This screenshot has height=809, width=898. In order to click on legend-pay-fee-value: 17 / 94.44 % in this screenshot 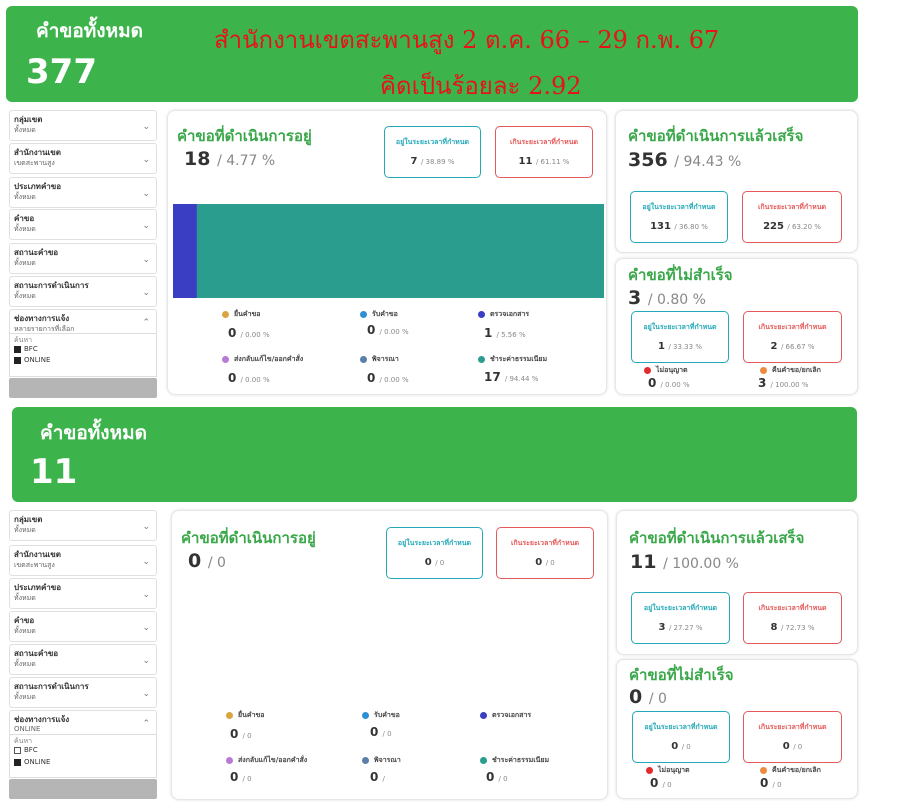, I will do `click(511, 377)`.